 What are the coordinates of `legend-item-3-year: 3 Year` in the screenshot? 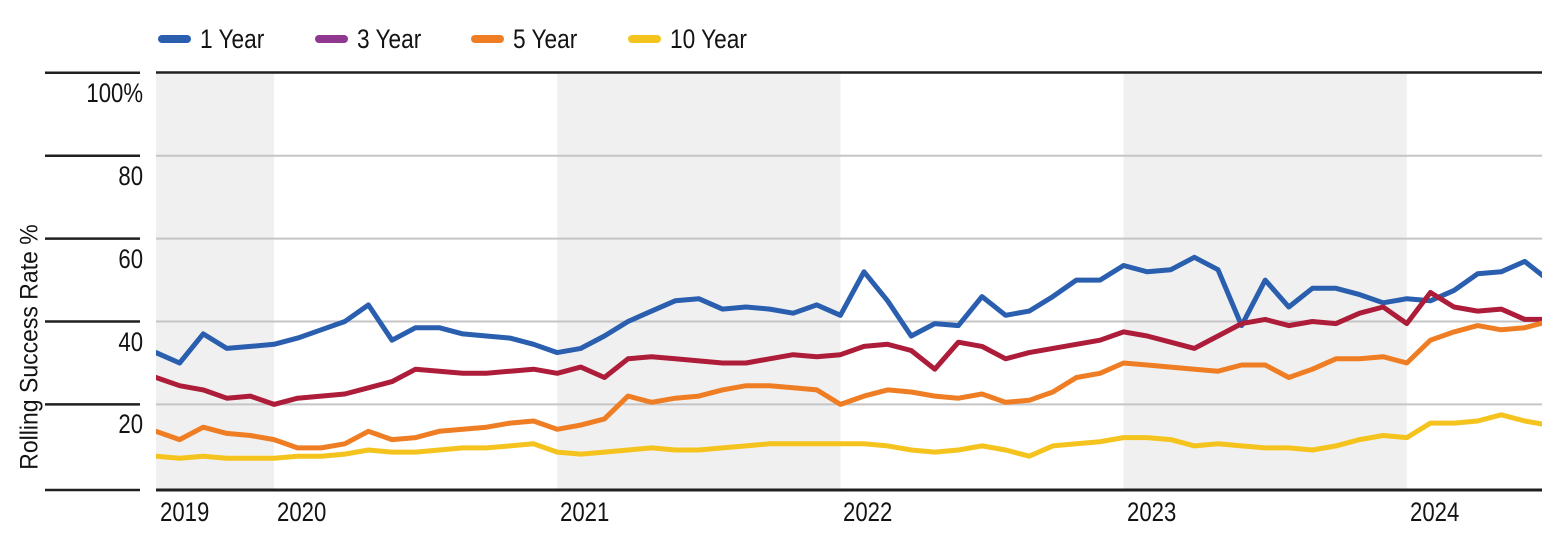 It's located at (374, 39).